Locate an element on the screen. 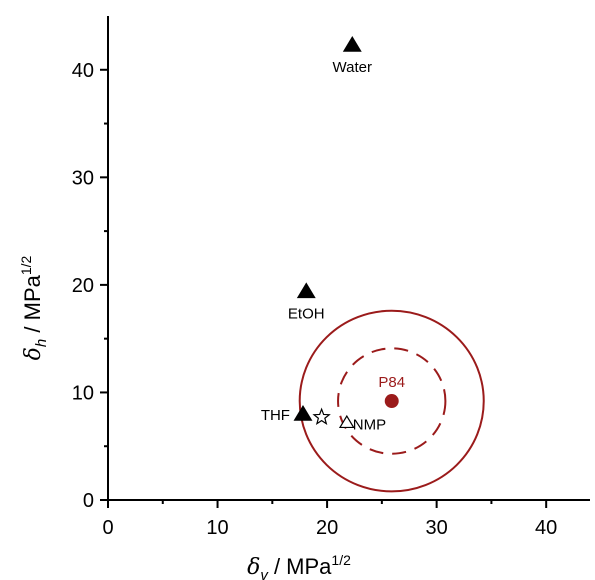 This screenshot has width=595, height=580. y-tick-label: 0 is located at coordinates (88, 501).